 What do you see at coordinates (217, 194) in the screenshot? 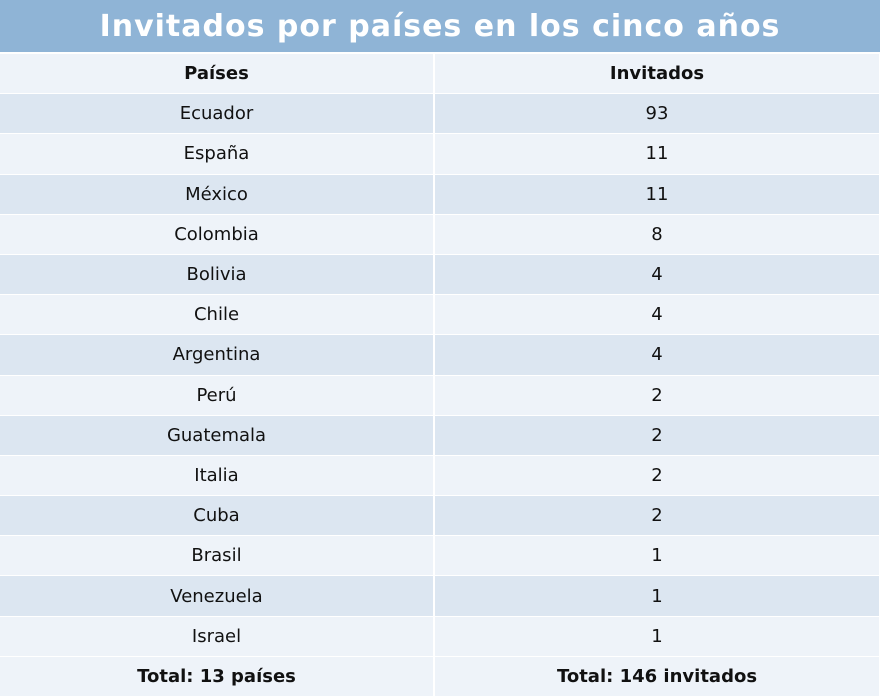
I see `cell-pais: México` at bounding box center [217, 194].